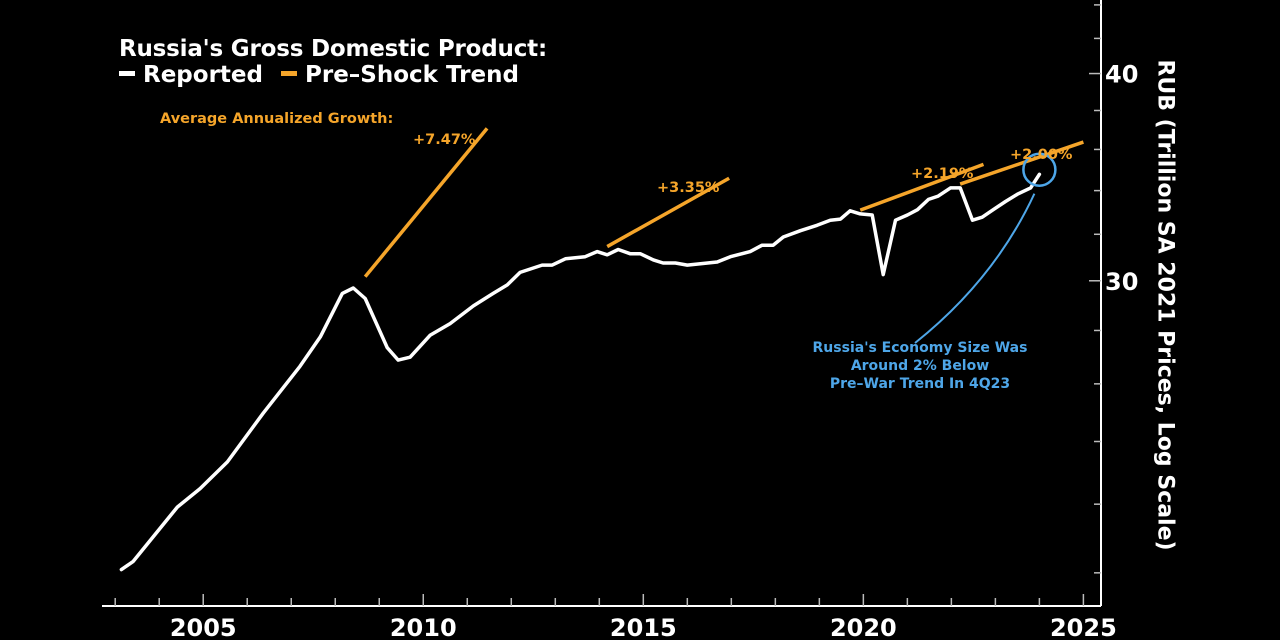 The width and height of the screenshot is (1280, 640). Describe the element at coordinates (643, 627) in the screenshot. I see `x-tick-label: 2015` at that location.